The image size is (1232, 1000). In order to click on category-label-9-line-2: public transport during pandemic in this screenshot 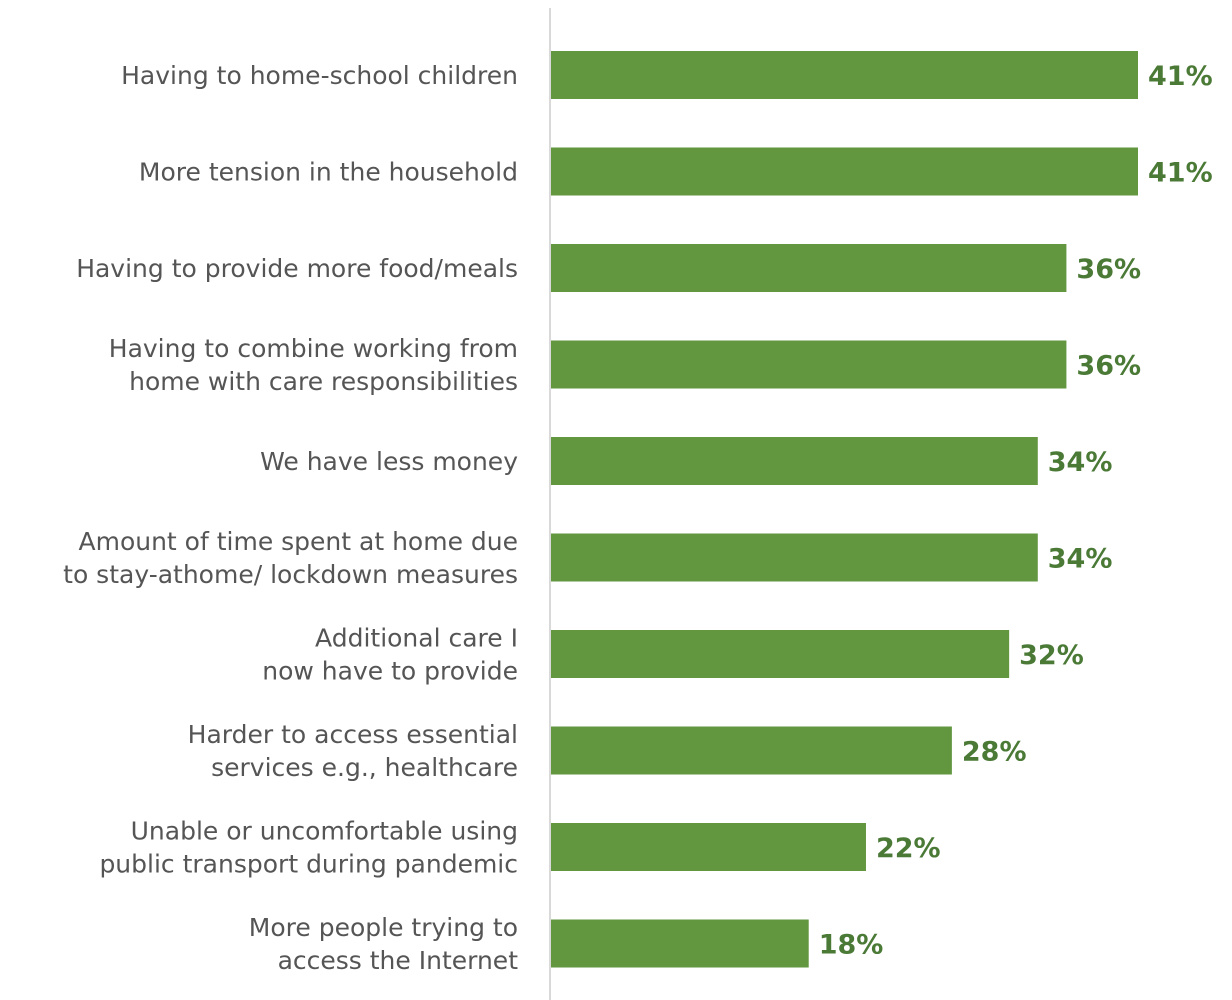, I will do `click(308, 864)`.